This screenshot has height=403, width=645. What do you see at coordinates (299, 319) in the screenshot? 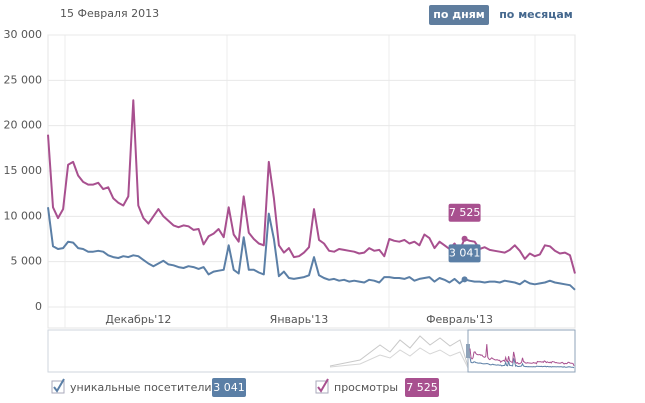
I see `x-tick-label: Январь'13` at bounding box center [299, 319].